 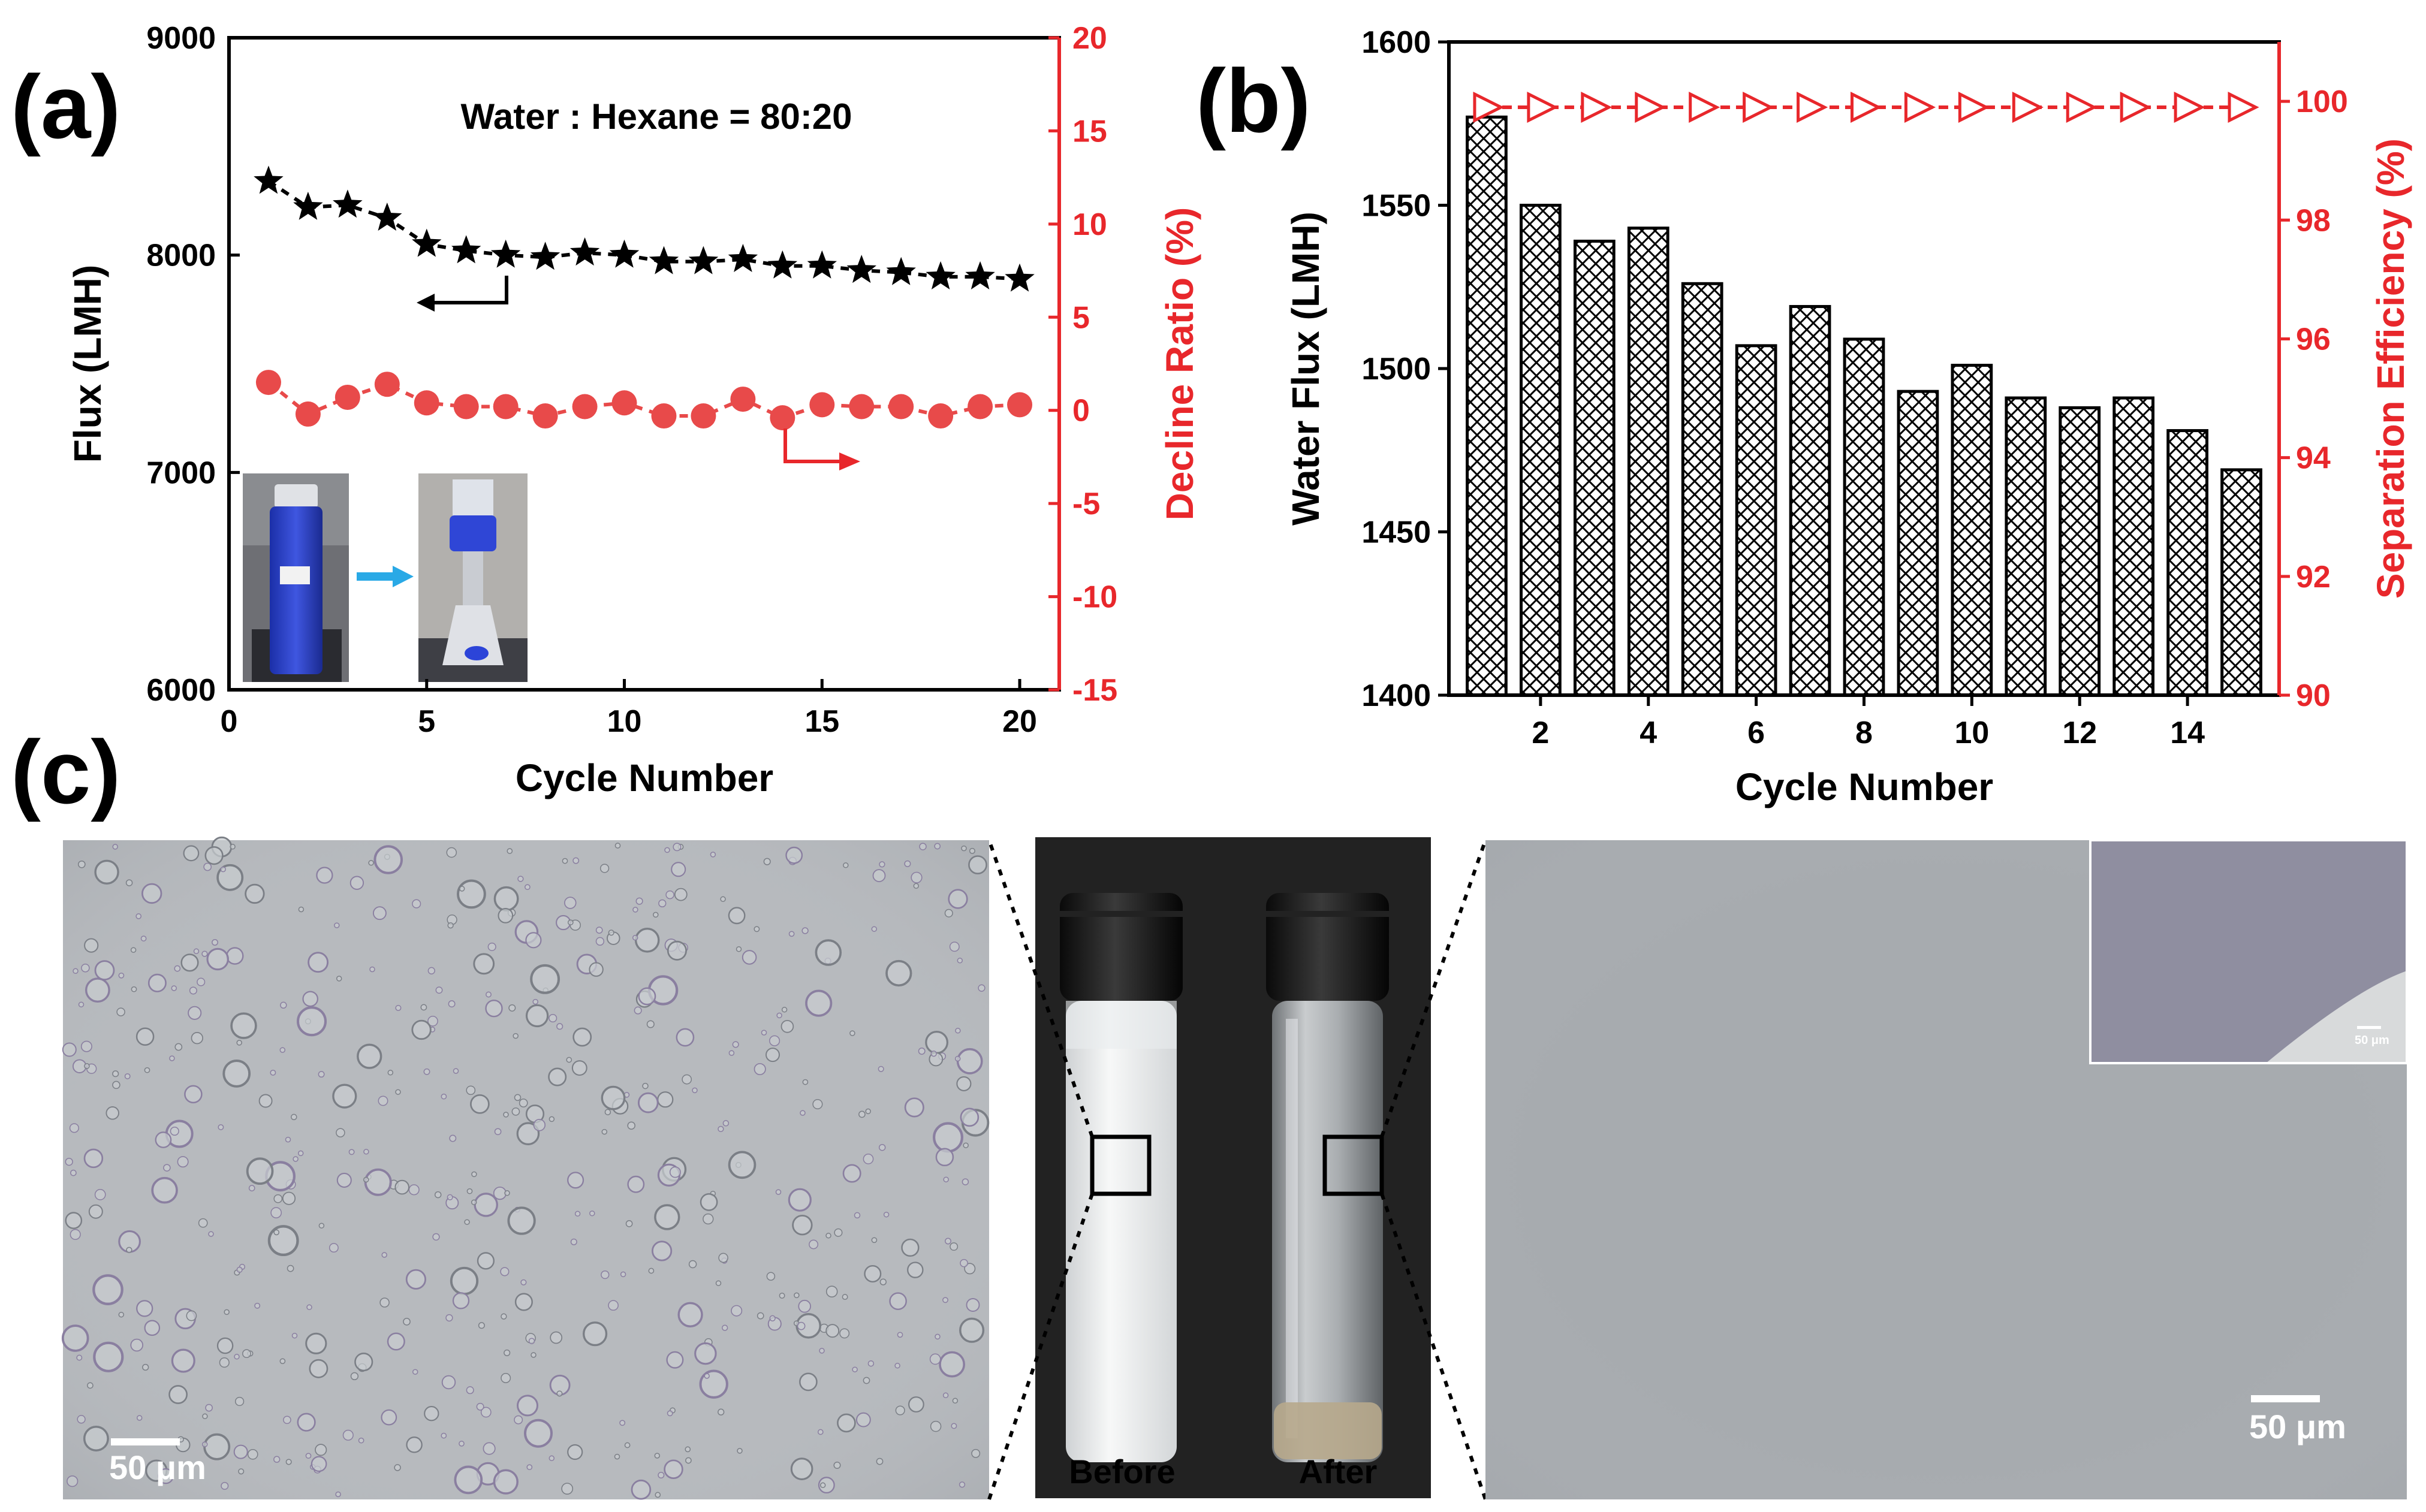 What do you see at coordinates (2372, 1040) in the screenshot?
I see `scale-bar-label: 50 μm` at bounding box center [2372, 1040].